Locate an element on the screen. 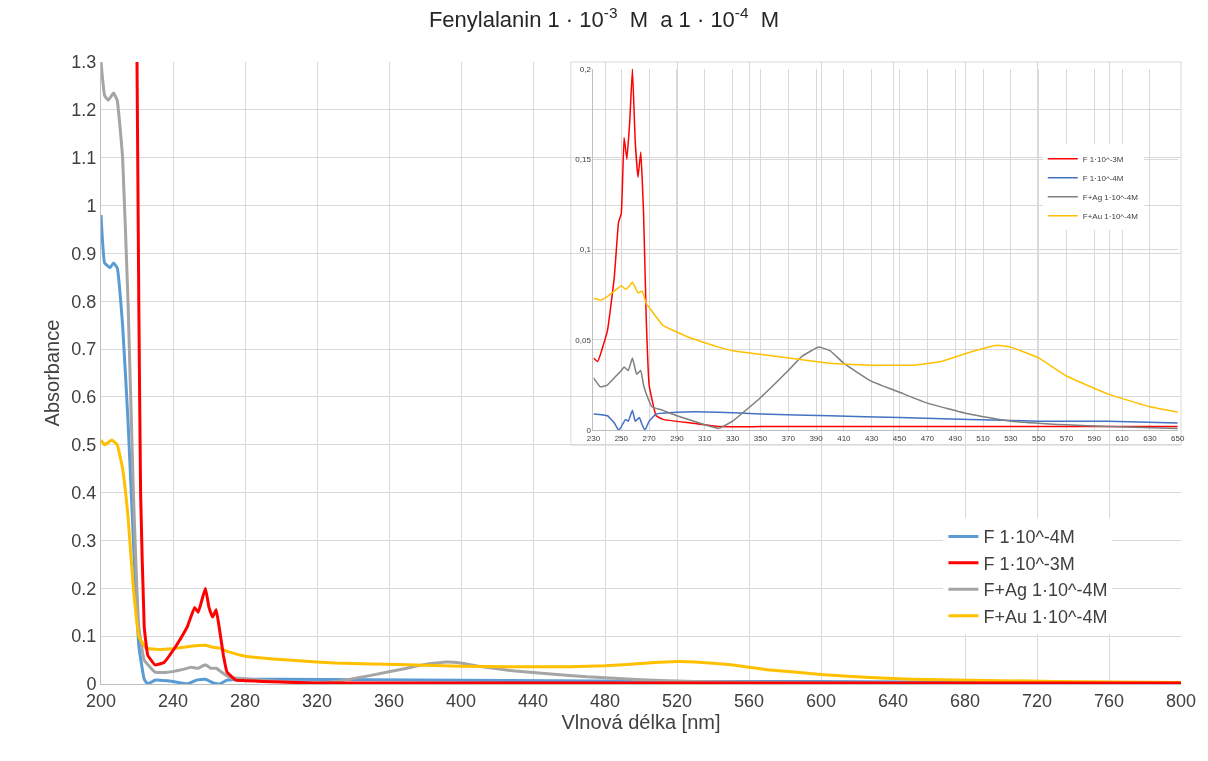 The height and width of the screenshot is (761, 1208). x-tick-label: 270 is located at coordinates (649, 438).